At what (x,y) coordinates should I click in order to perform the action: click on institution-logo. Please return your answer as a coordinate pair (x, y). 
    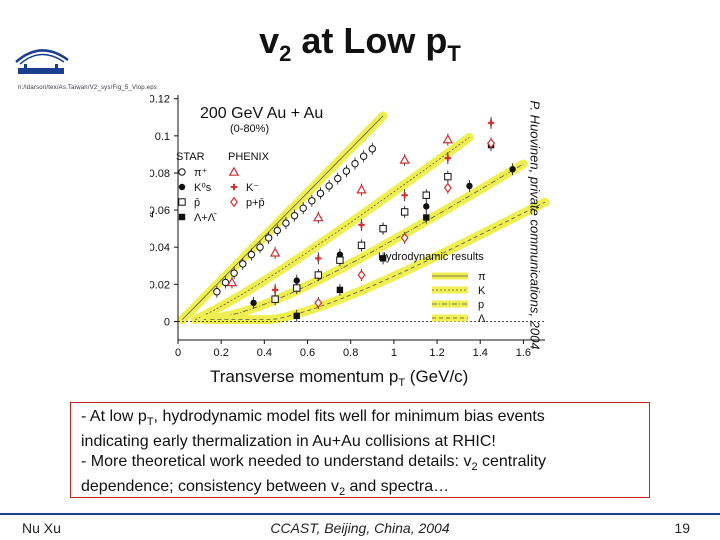
    Looking at the image, I should click on (42, 61).